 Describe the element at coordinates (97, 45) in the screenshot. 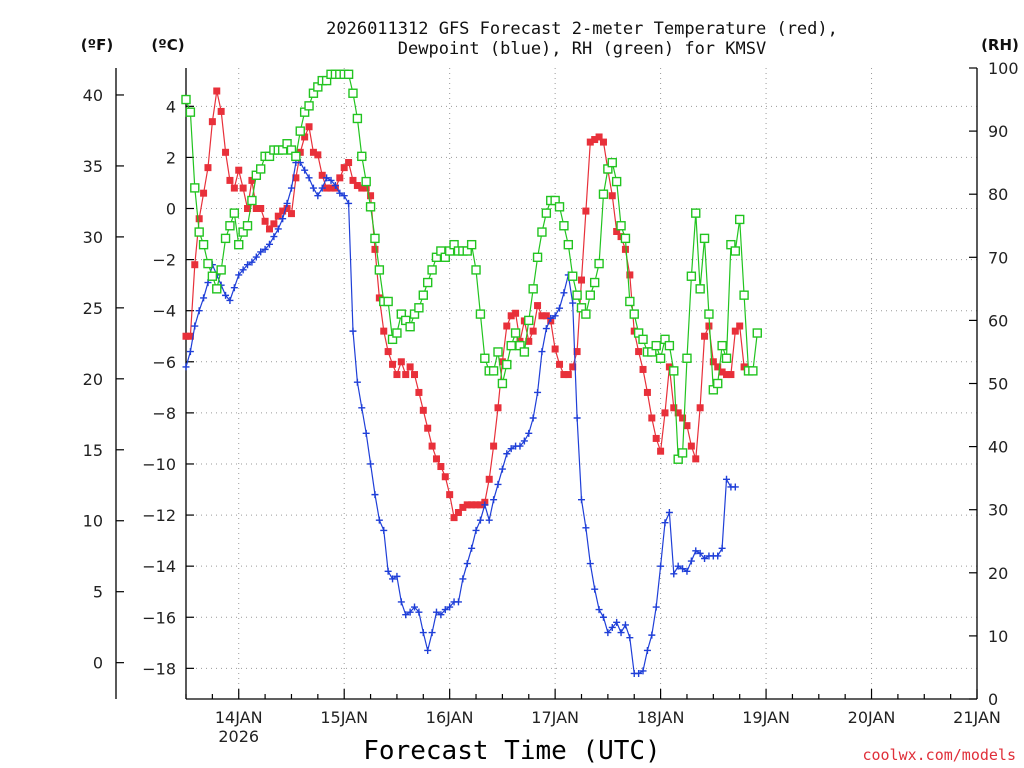

I see `fahrenheit-axis-unit: (ºF)` at that location.